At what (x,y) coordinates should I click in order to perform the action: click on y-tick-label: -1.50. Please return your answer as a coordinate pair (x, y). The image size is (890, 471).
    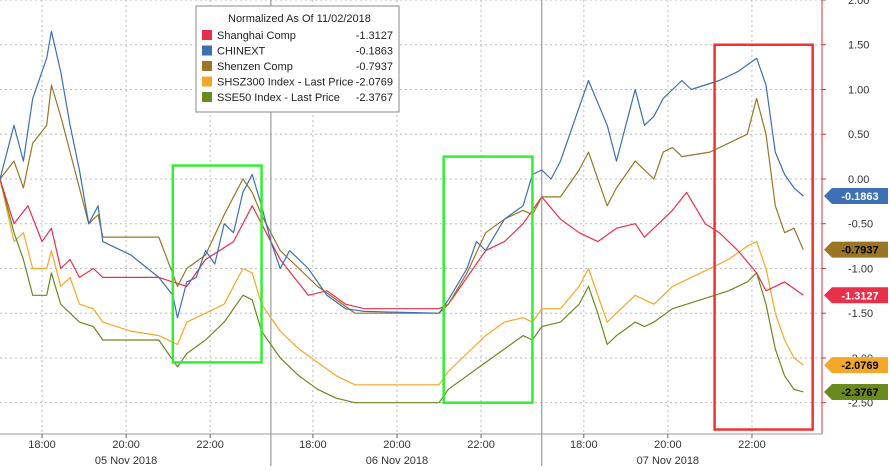
    Looking at the image, I should click on (860, 314).